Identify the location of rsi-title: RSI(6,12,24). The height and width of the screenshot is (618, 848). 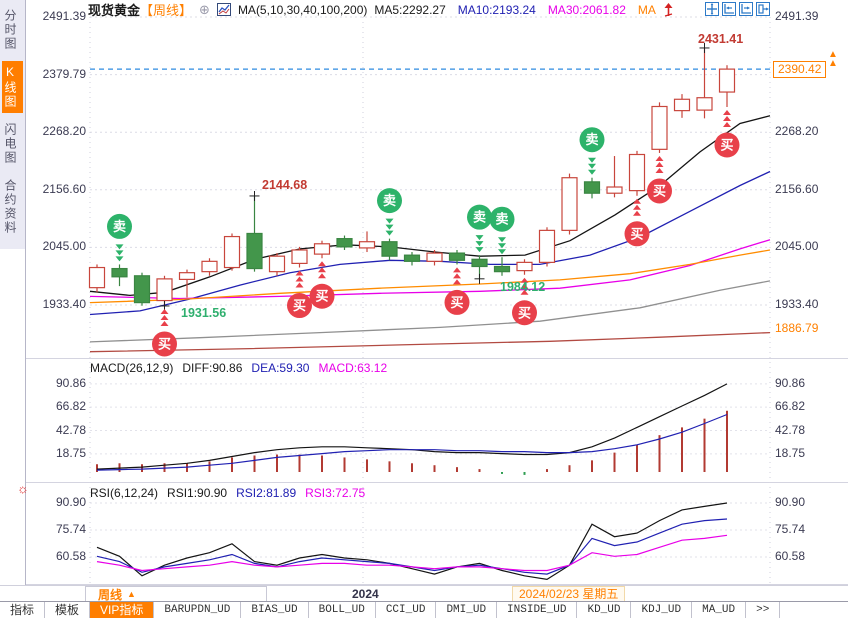
(124, 493).